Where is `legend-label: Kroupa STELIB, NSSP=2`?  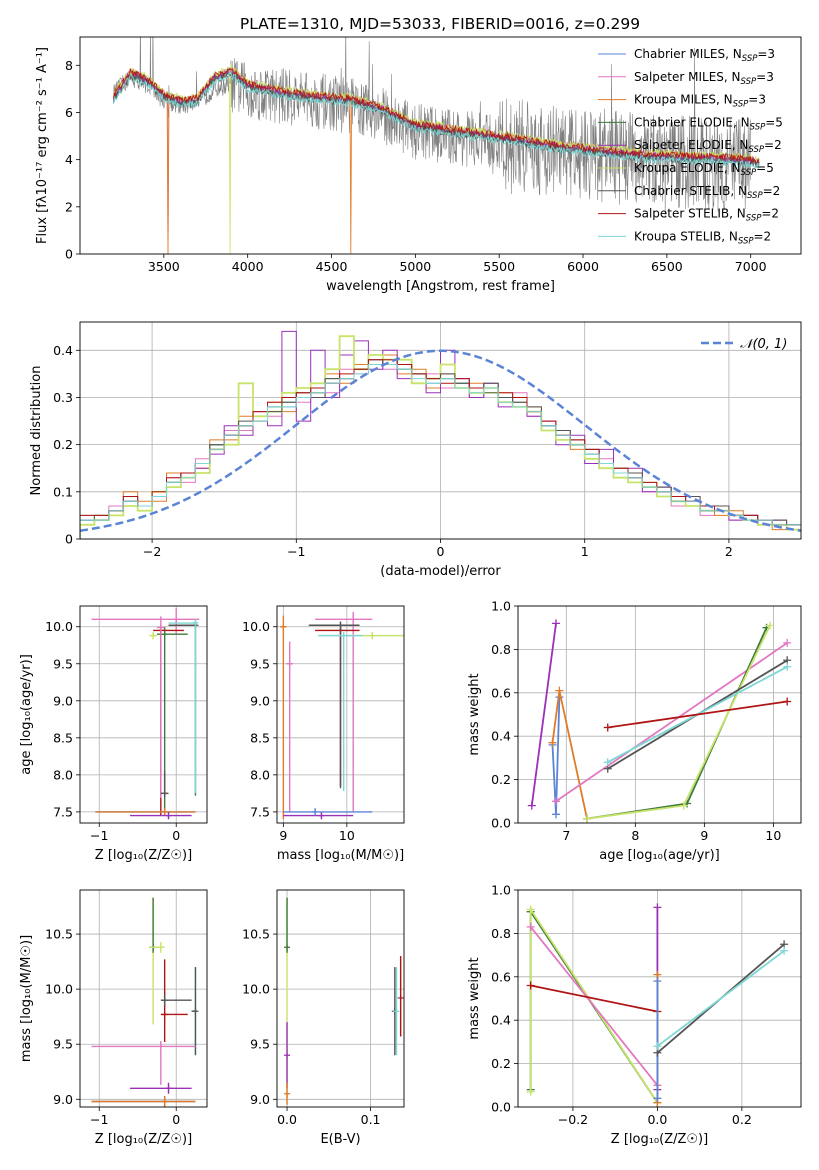 legend-label: Kroupa STELIB, NSSP=2 is located at coordinates (702, 237).